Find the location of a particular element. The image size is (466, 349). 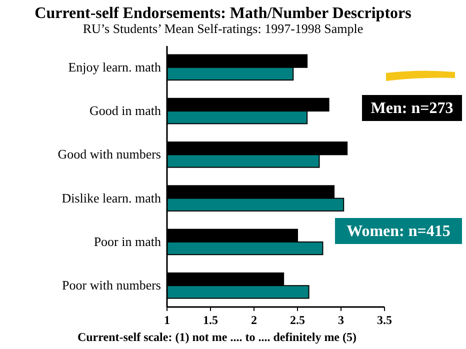

x-tick-label: 1.5 is located at coordinates (210, 320).